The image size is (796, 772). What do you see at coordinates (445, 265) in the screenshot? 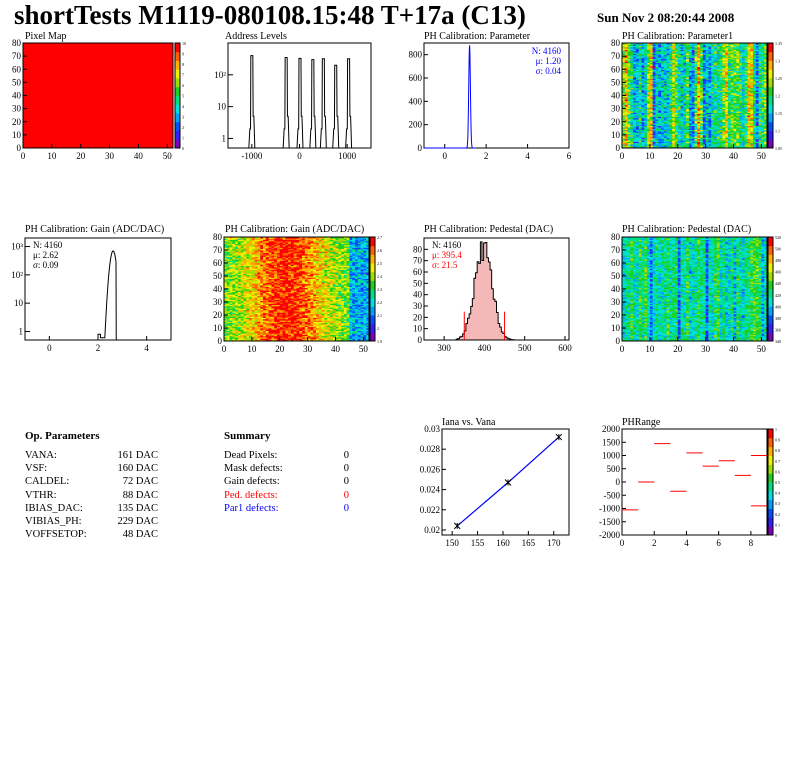
I see `stat-label: σ: 21.5` at bounding box center [445, 265].